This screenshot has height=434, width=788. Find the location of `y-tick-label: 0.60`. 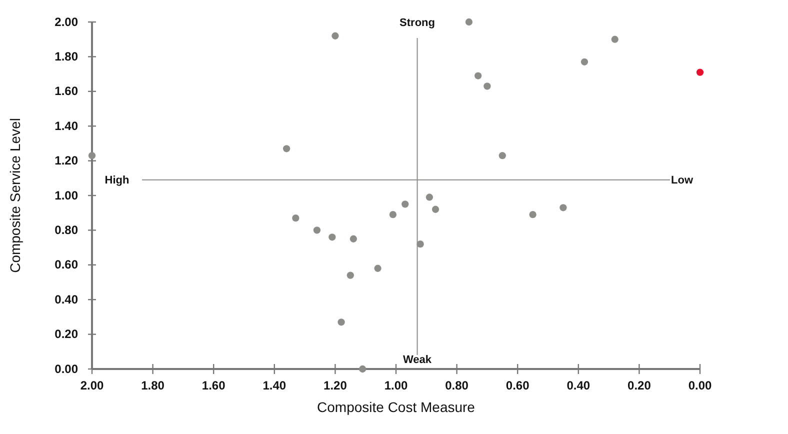

y-tick-label: 0.60 is located at coordinates (66, 265).